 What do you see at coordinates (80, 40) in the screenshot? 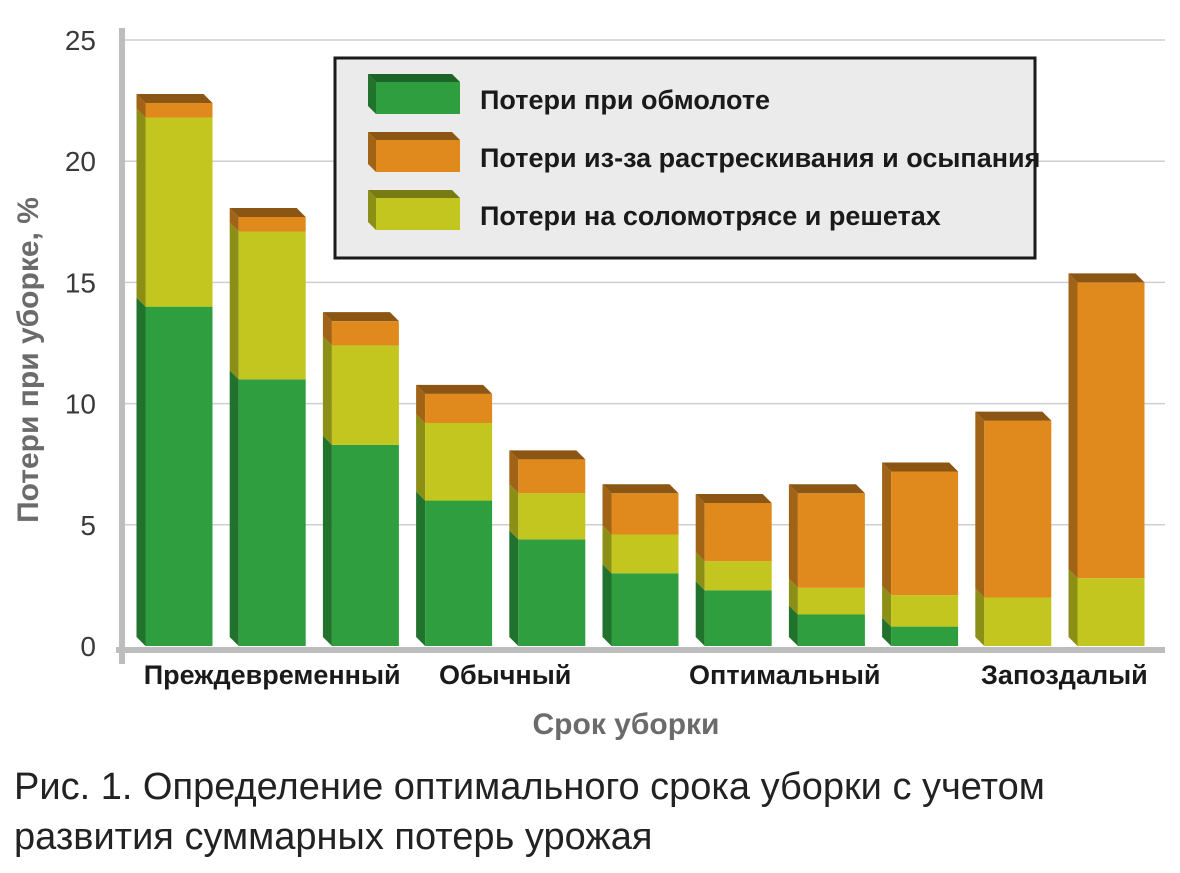
I see `y-tick-label: 25` at bounding box center [80, 40].